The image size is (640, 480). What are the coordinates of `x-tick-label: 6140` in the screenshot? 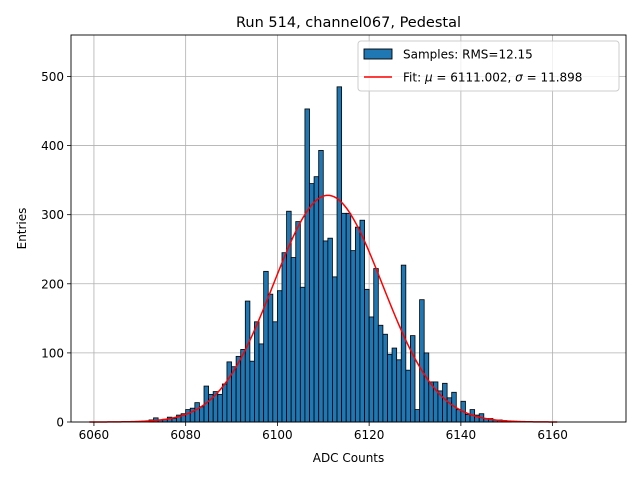 It's located at (461, 435).